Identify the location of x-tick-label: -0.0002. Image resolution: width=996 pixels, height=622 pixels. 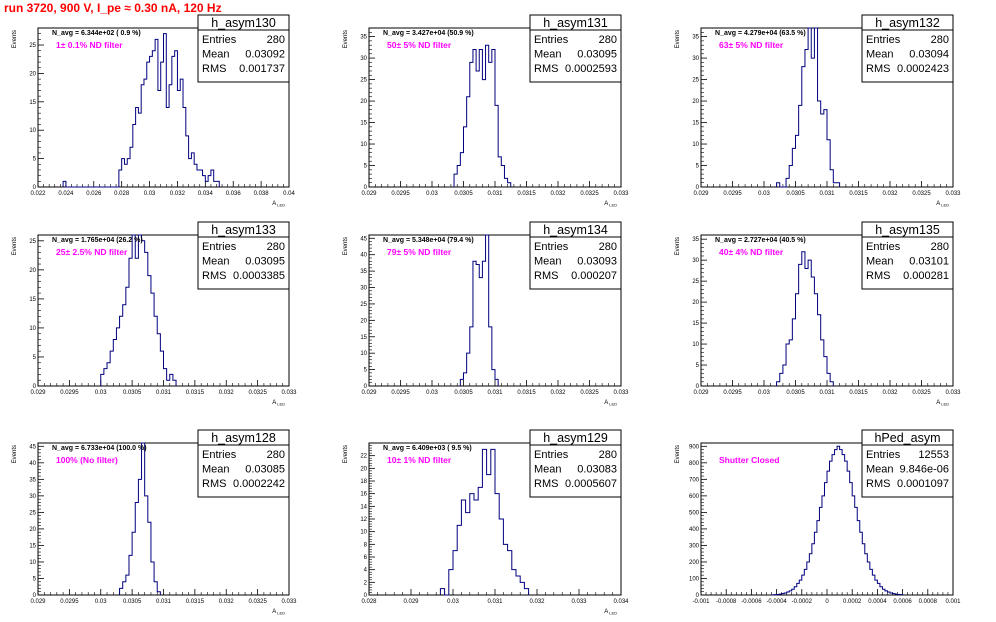
(802, 602).